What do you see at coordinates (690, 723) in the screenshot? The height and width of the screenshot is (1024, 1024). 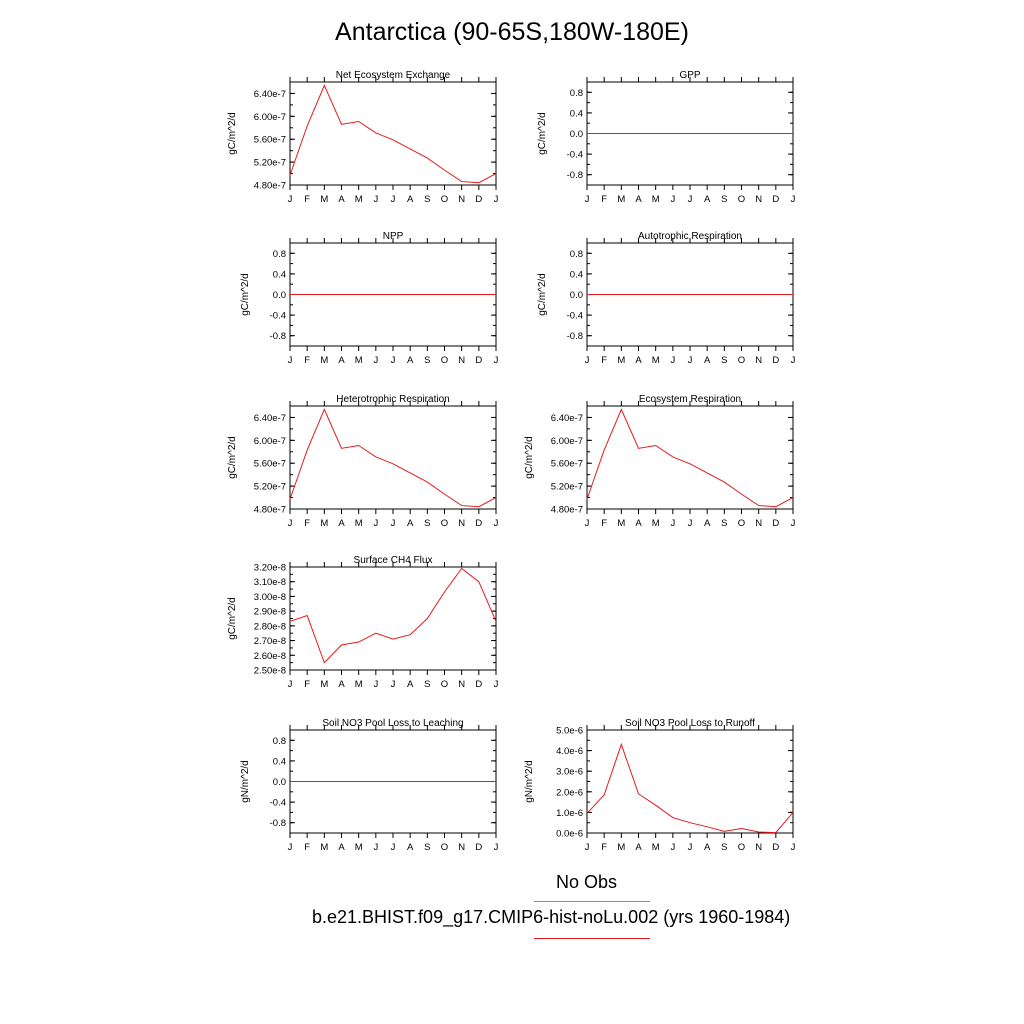 I see `panel-title: Soil NO3 Pool Loss to Runoff` at bounding box center [690, 723].